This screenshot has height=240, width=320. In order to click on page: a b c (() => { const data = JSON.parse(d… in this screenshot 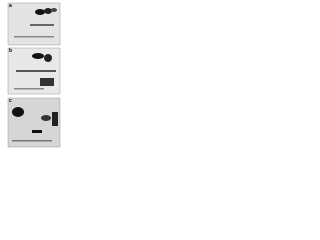, I will do `click(32, 75)`.